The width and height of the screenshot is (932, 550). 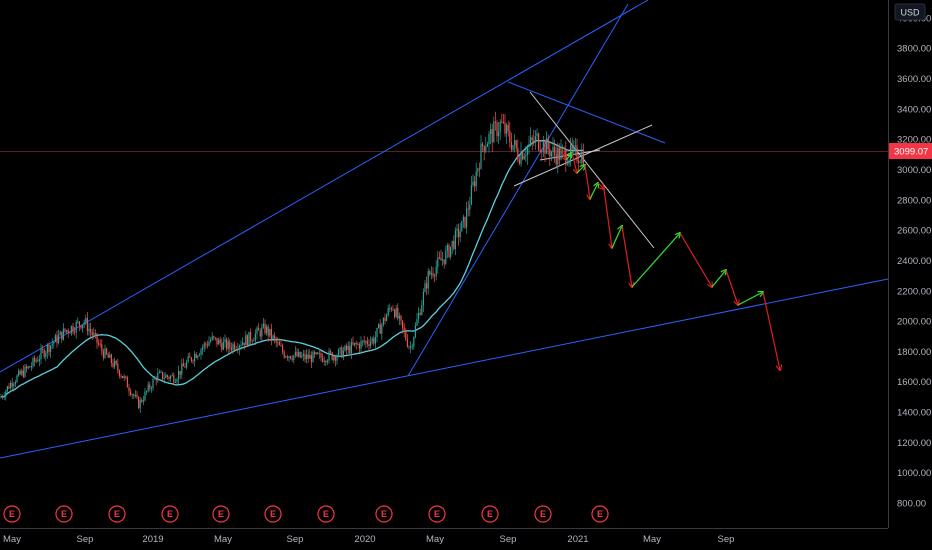 I want to click on earnings-marker-label: E, so click(x=170, y=514).